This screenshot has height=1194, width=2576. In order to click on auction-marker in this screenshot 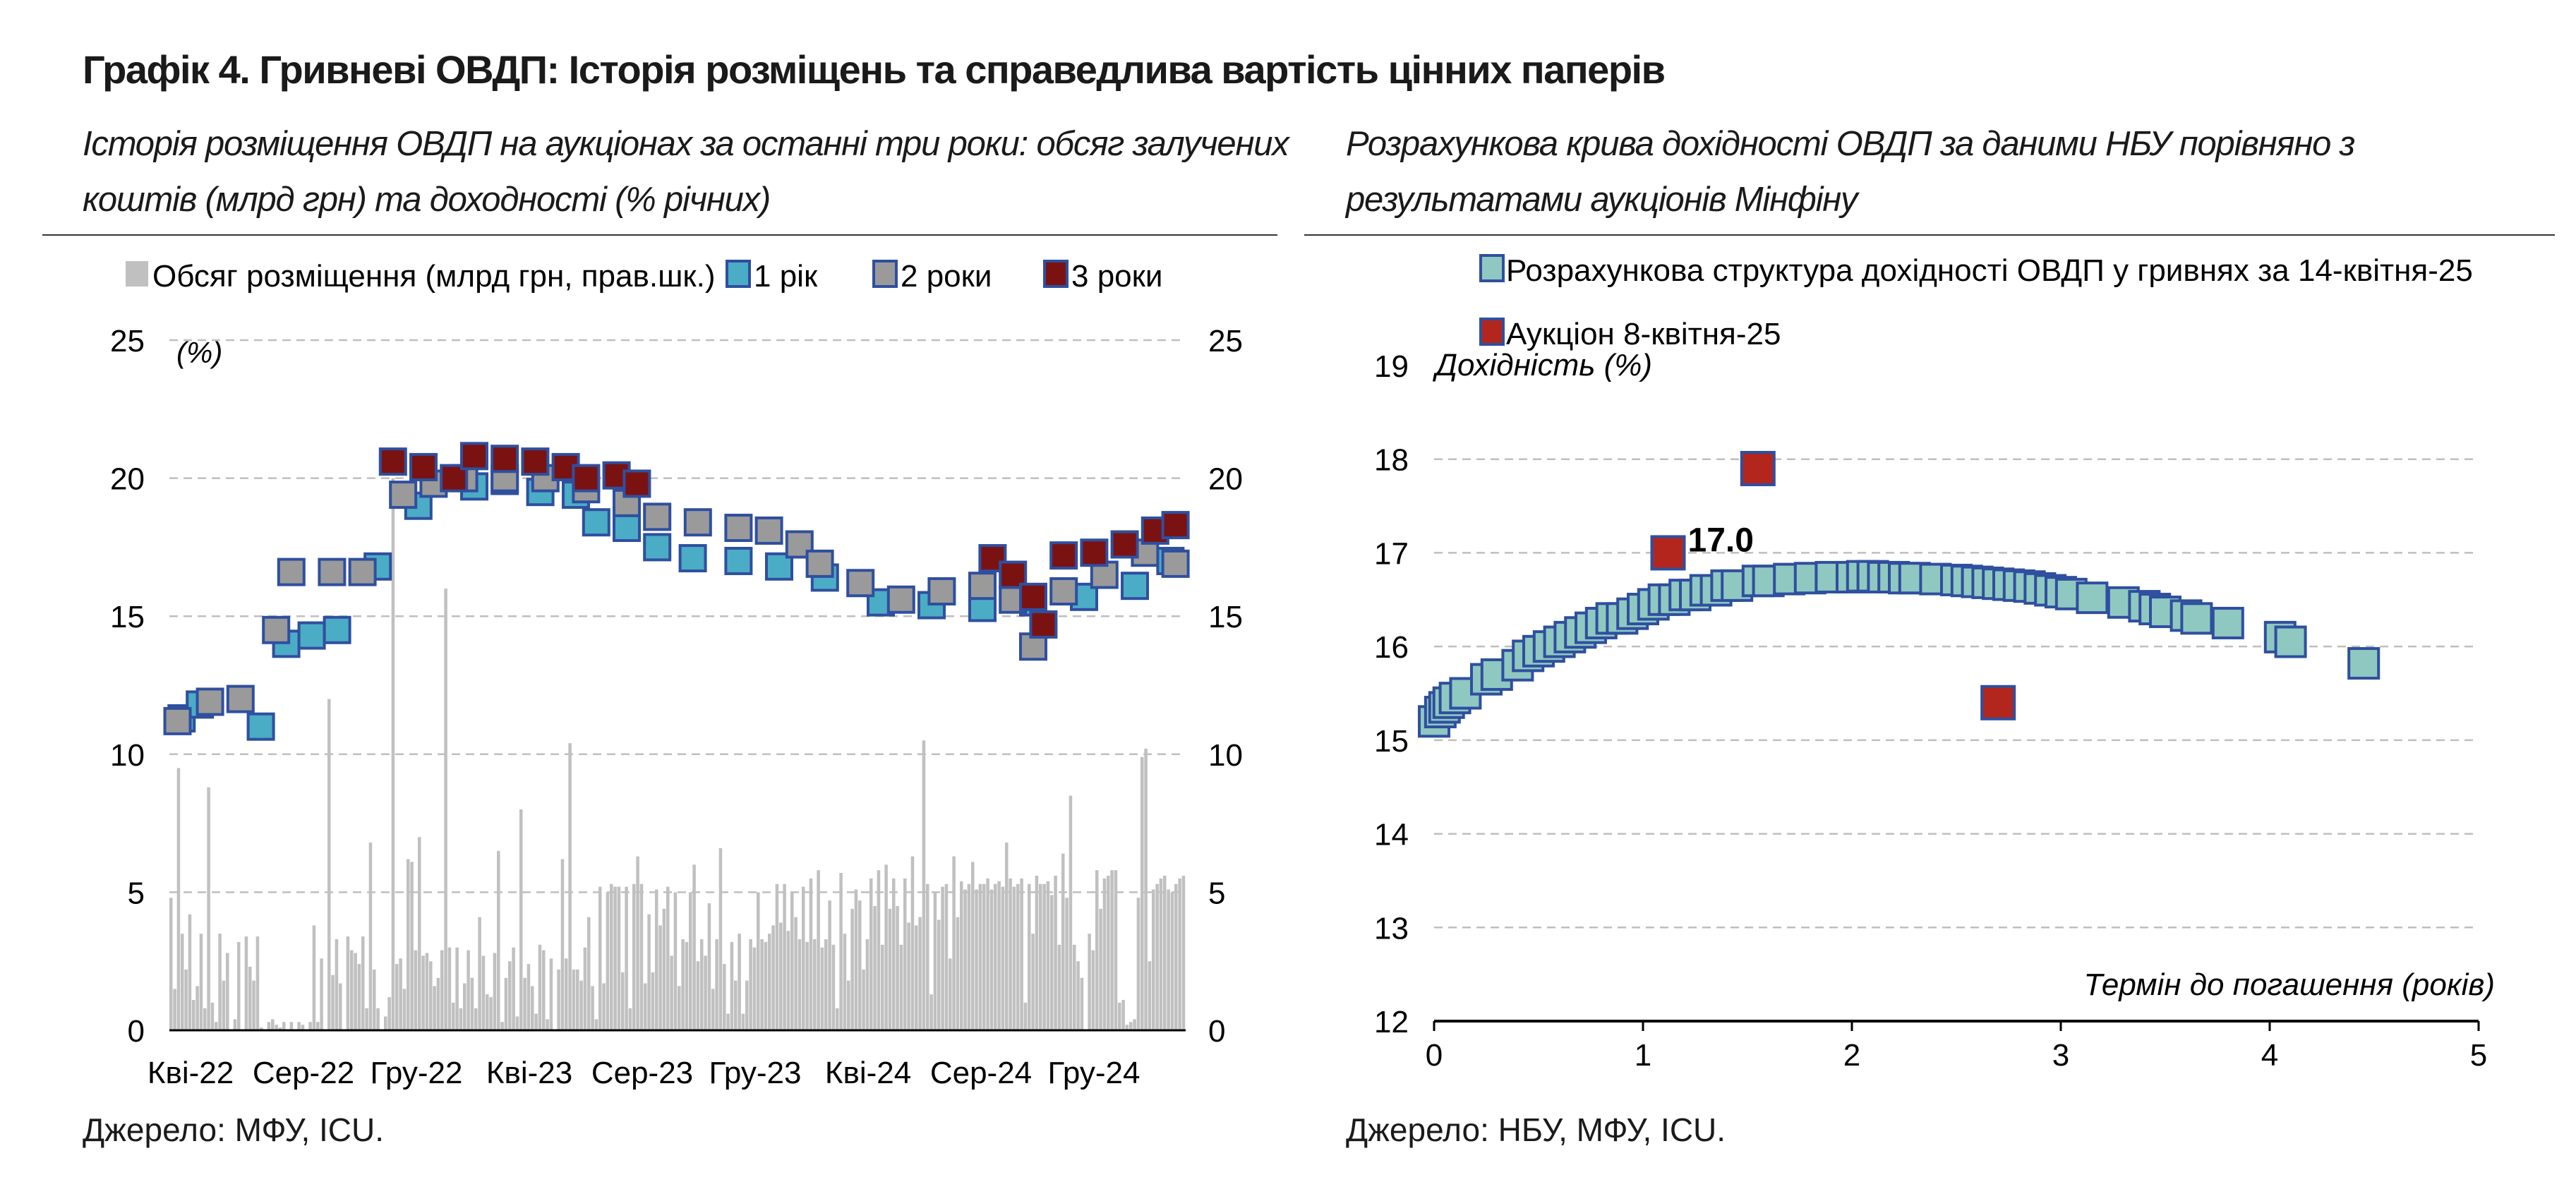, I will do `click(1758, 468)`.